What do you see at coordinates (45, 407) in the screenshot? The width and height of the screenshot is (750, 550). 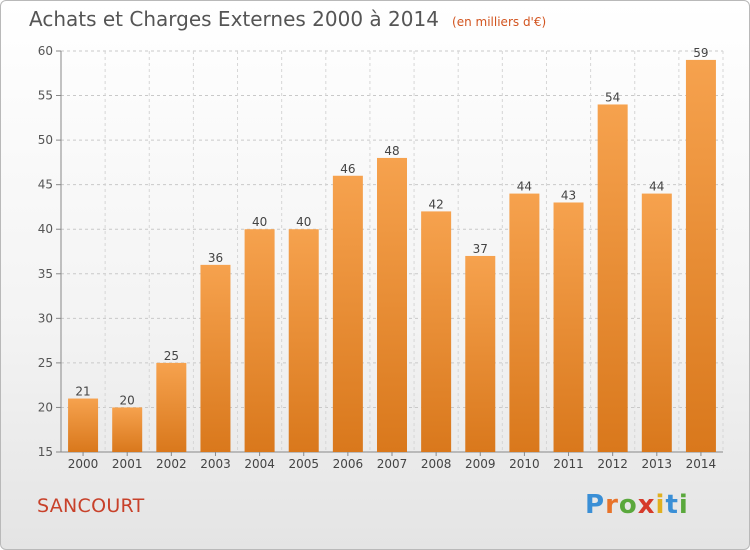 I see `y-tick-label: 20` at bounding box center [45, 407].